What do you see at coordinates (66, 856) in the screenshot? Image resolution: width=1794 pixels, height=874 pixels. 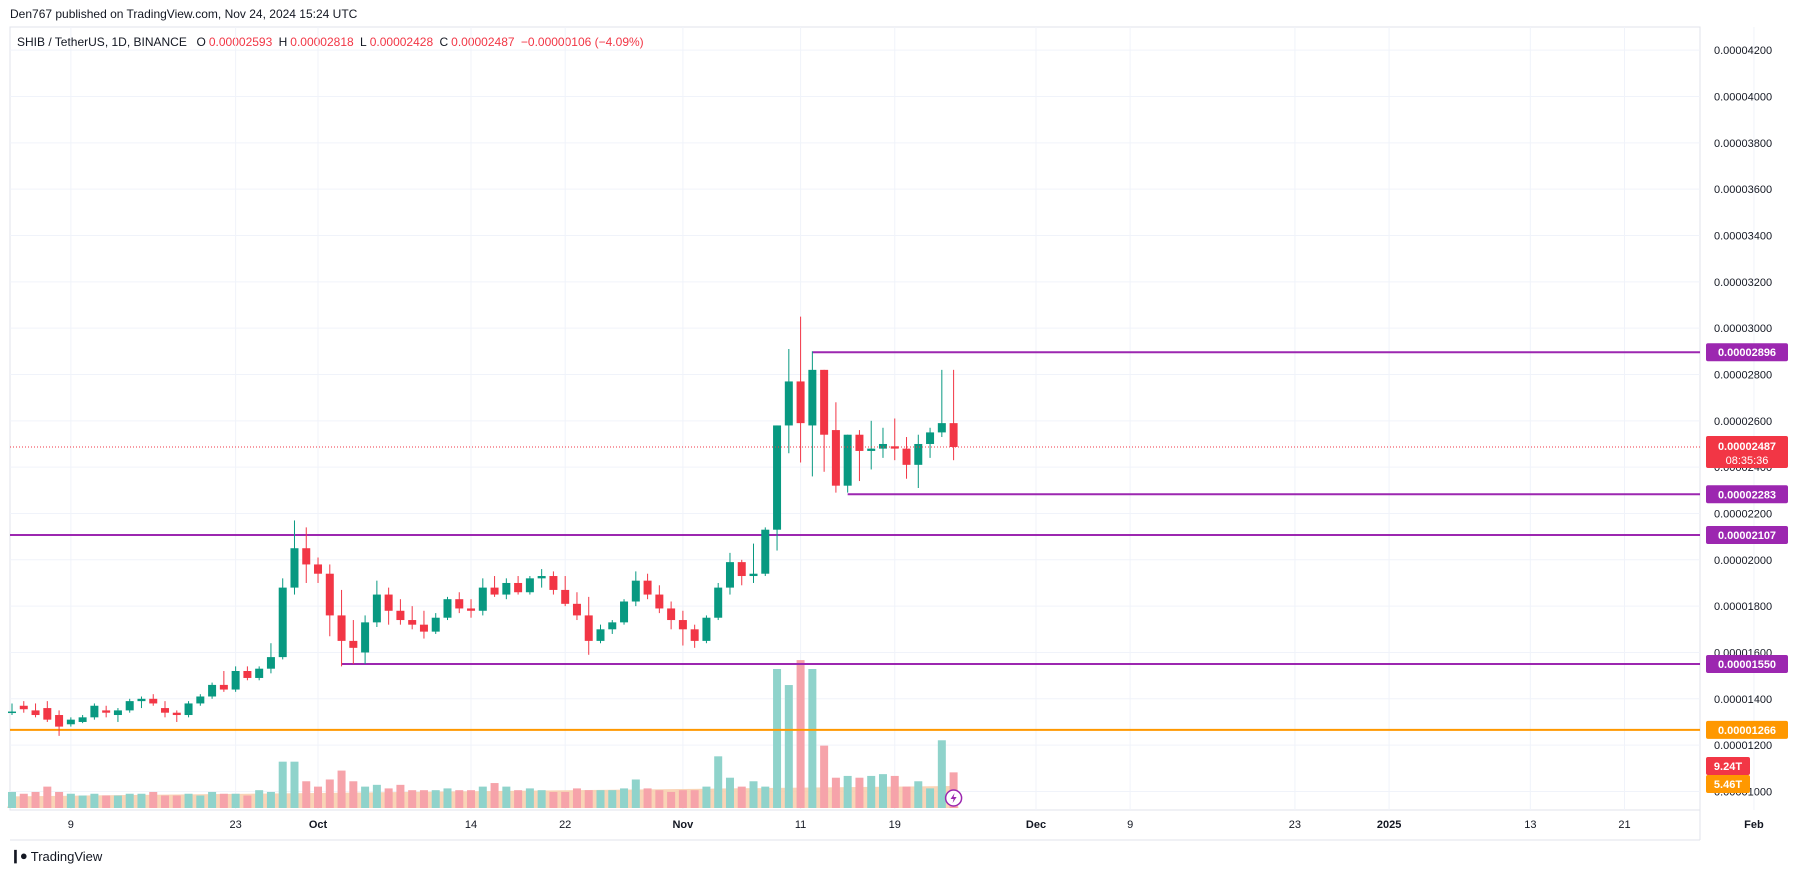 I see `brand-label: TradingView` at bounding box center [66, 856].